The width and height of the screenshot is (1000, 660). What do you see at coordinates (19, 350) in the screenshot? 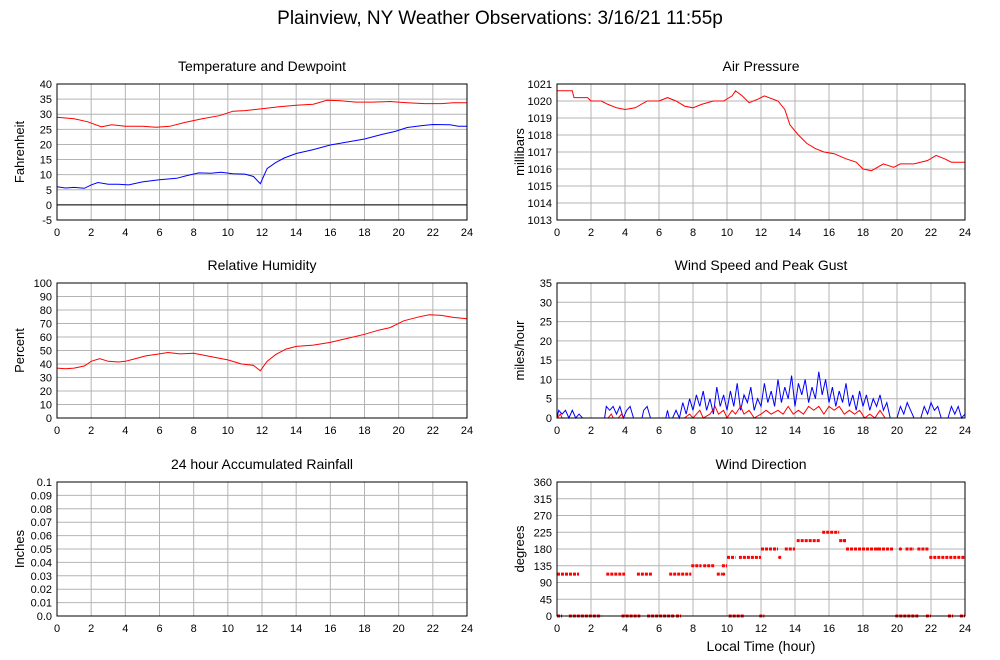
I see `y-axis-label: Percent` at bounding box center [19, 350].